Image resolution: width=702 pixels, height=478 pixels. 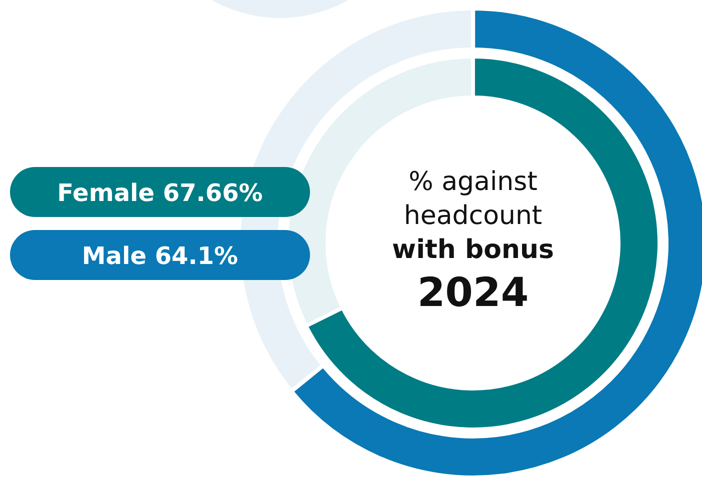 What do you see at coordinates (473, 293) in the screenshot?
I see `text: 2024` at bounding box center [473, 293].